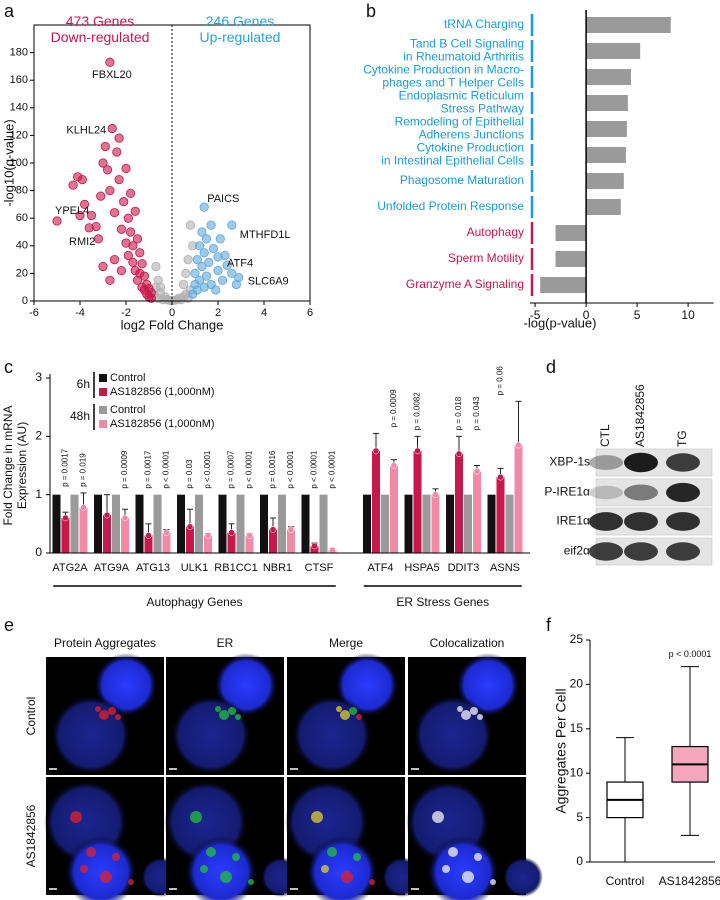  What do you see at coordinates (465, 284) in the screenshot?
I see `category-label: Granzyme A Signaling` at bounding box center [465, 284].